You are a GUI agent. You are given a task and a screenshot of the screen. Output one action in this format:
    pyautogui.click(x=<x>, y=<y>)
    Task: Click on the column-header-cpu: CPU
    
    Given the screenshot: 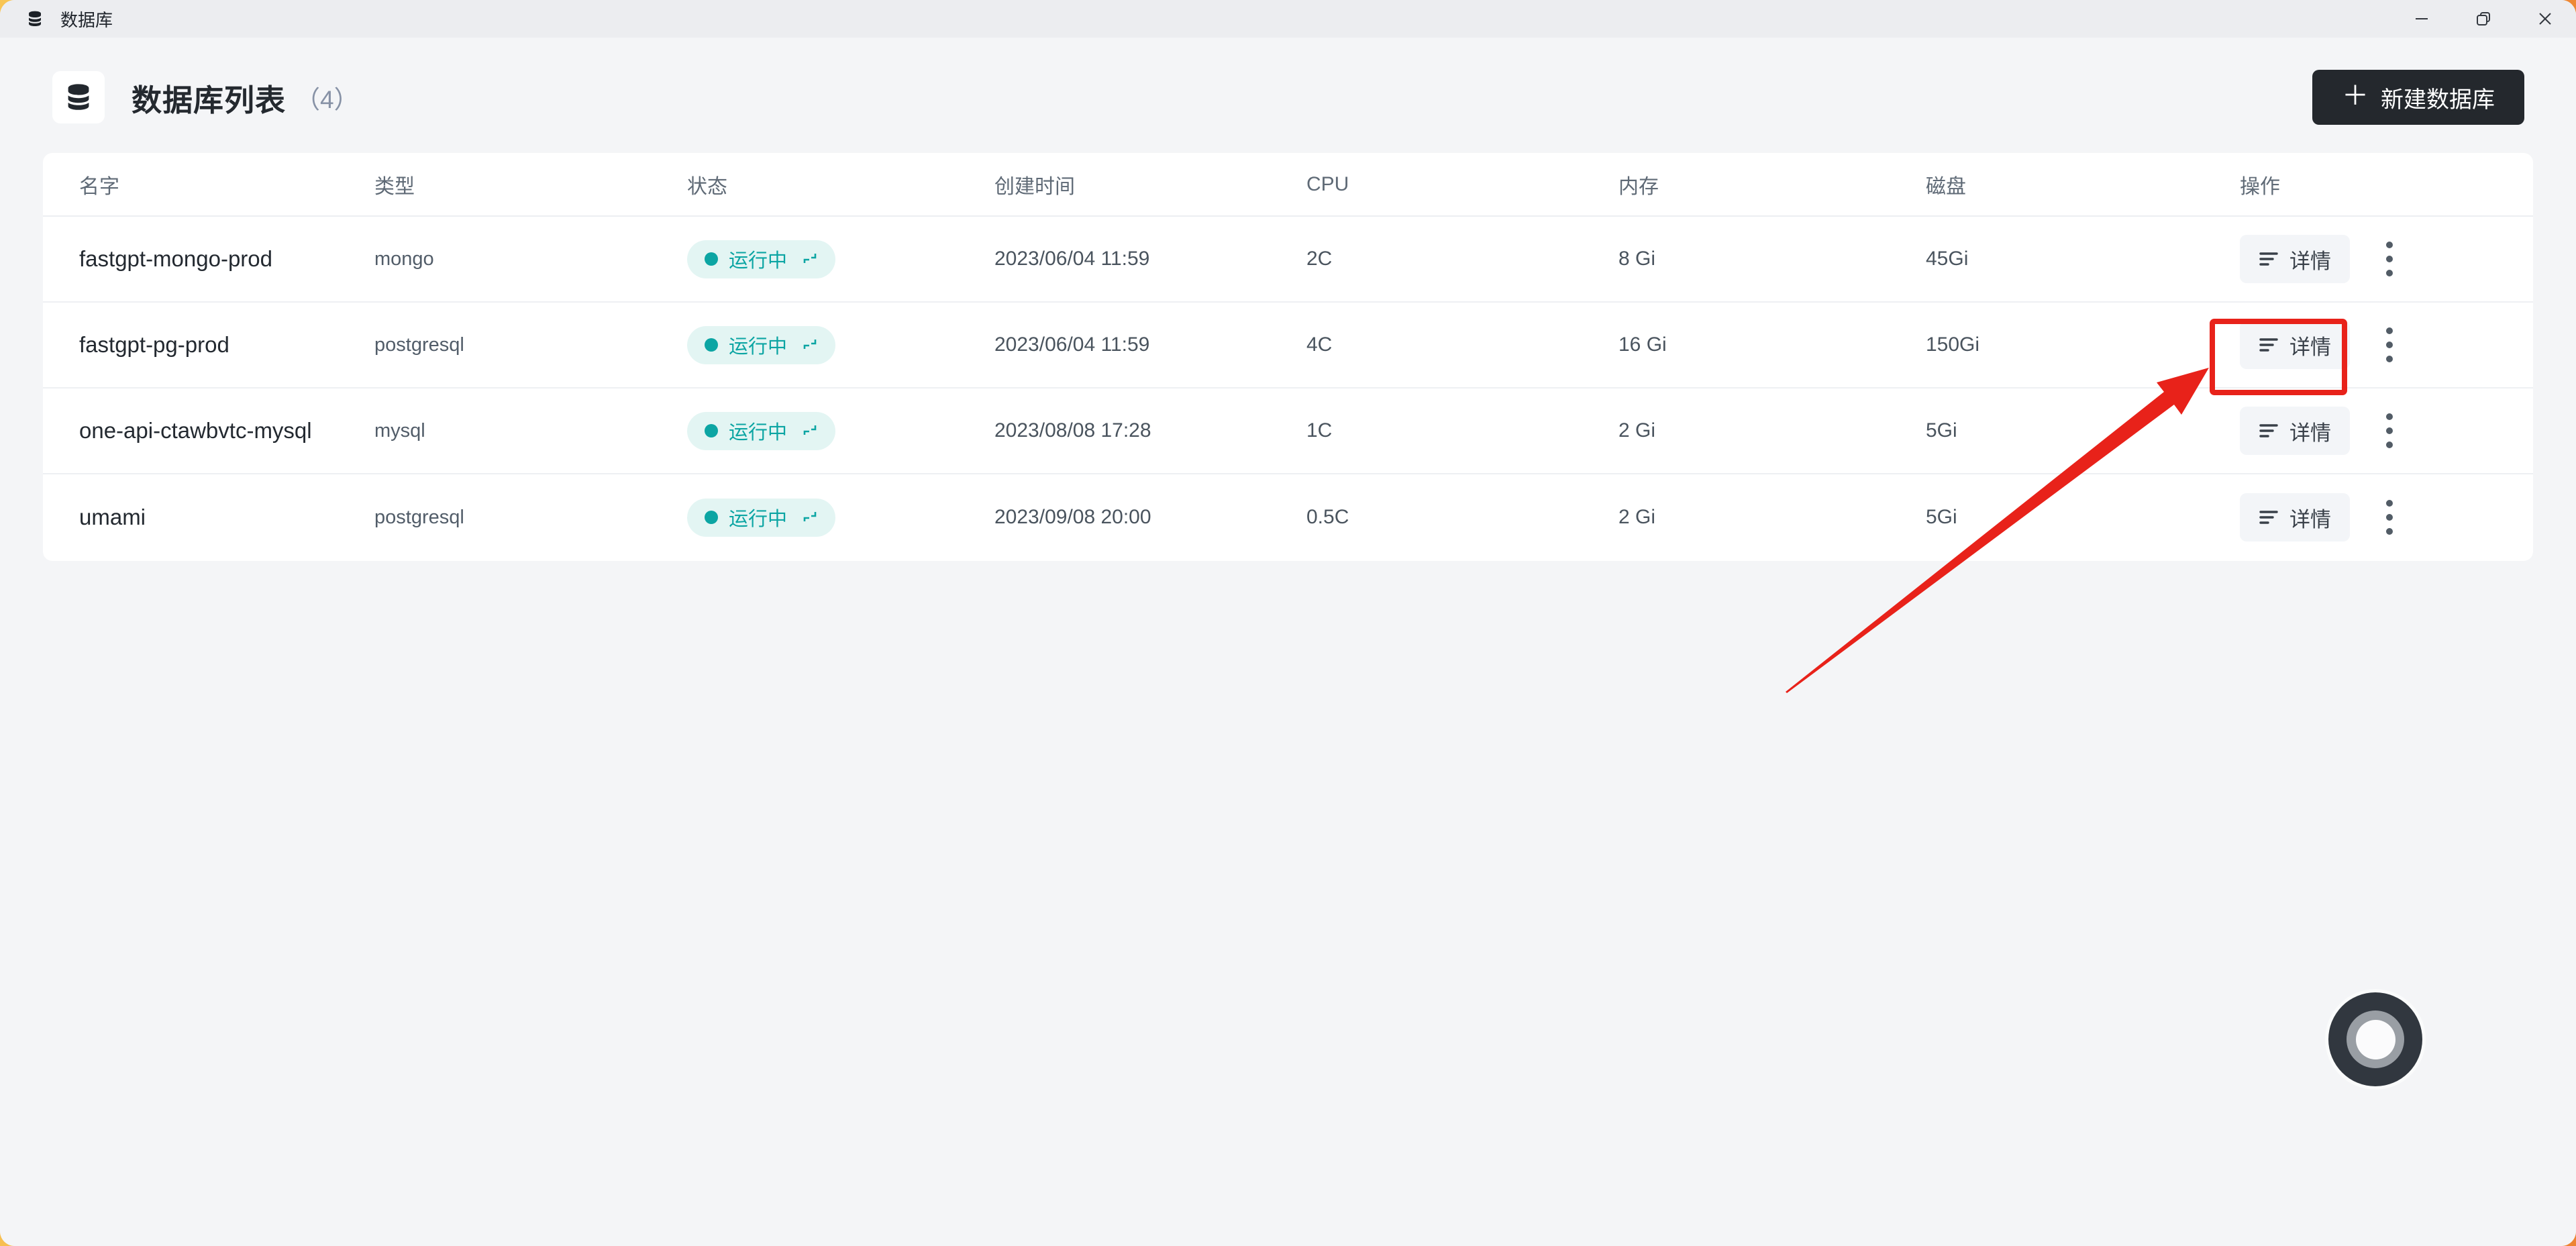 What is the action you would take?
    pyautogui.click(x=1327, y=183)
    